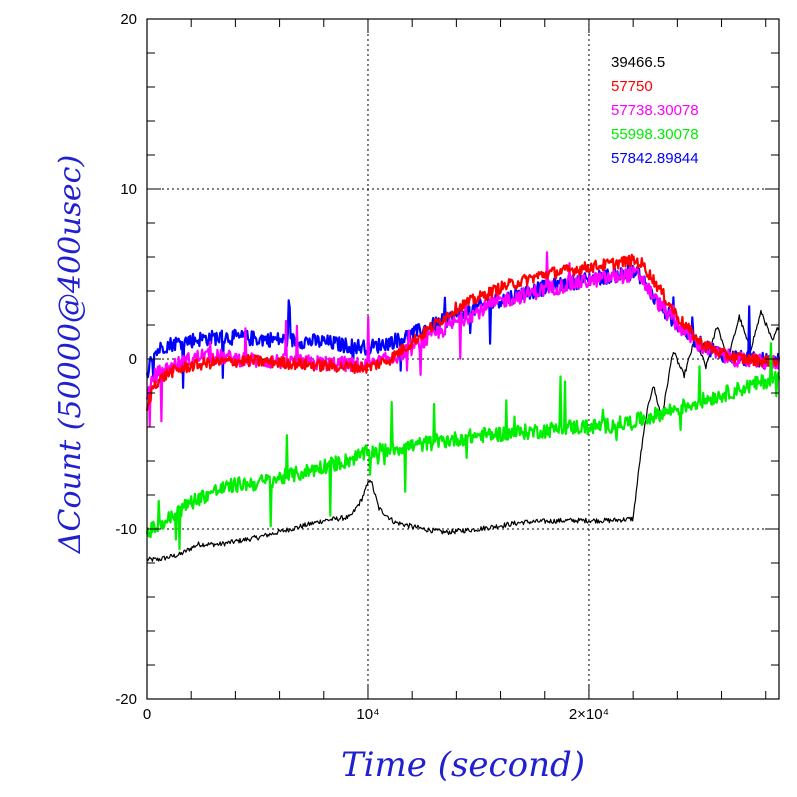 Image resolution: width=797 pixels, height=797 pixels. Describe the element at coordinates (147, 714) in the screenshot. I see `x-tick-label: 0` at that location.